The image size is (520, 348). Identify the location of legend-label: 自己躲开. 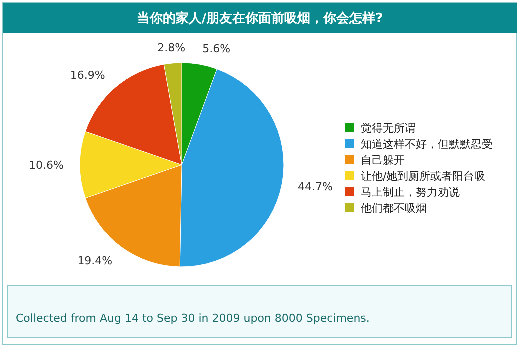
(383, 160).